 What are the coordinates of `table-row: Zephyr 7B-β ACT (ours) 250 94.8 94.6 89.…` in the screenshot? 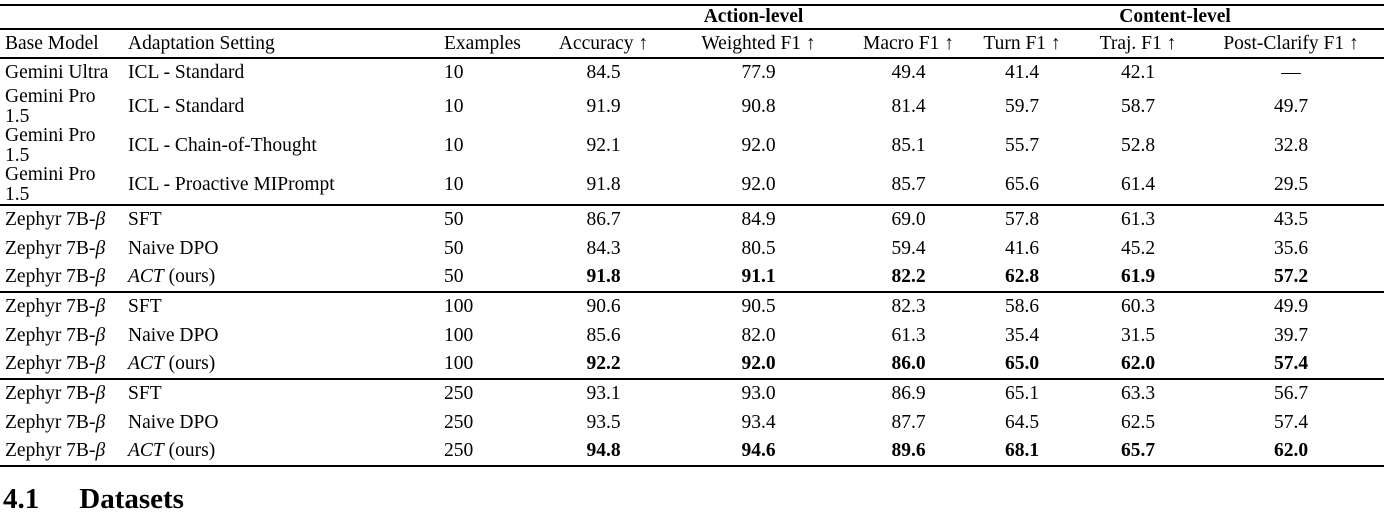 It's located at (692, 451).